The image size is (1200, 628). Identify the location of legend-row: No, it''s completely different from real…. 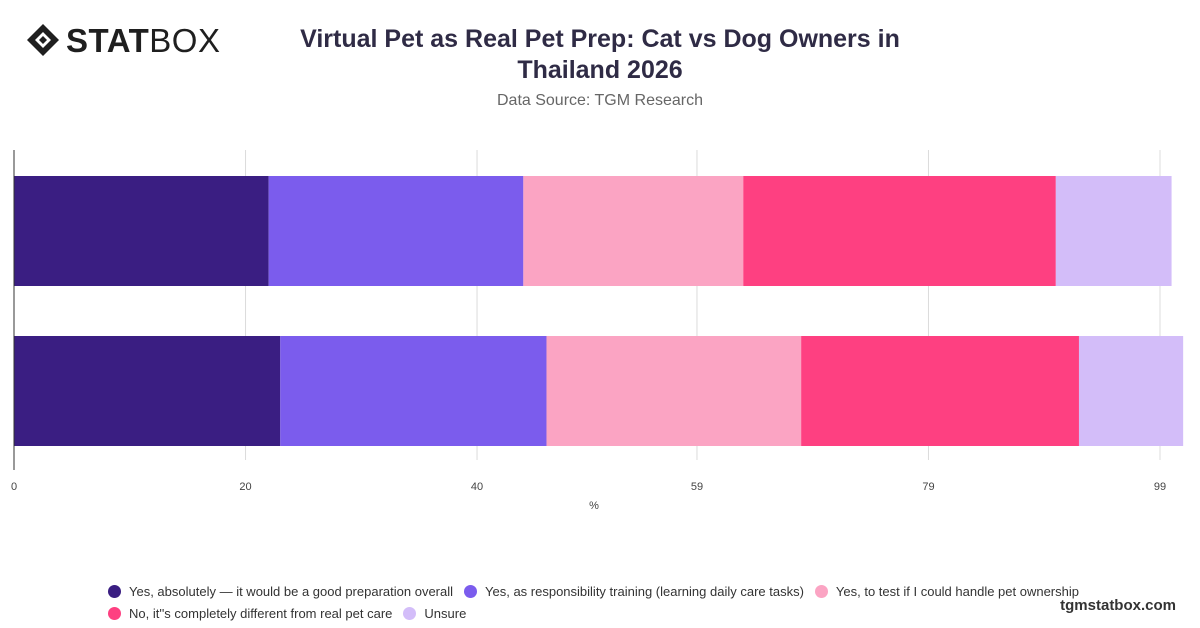
(608, 613).